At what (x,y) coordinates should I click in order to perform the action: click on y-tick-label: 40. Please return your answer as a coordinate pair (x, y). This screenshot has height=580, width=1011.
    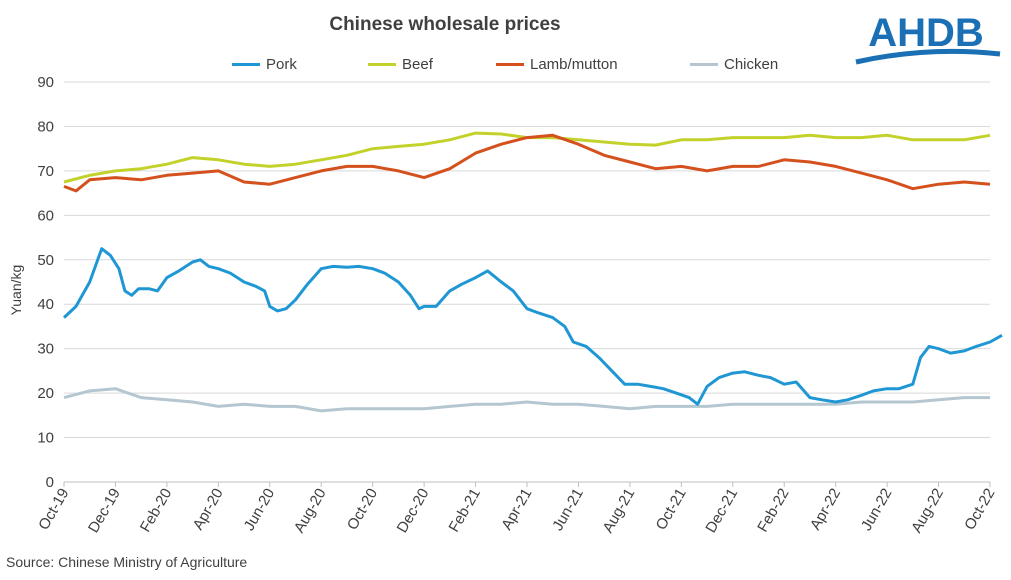
    Looking at the image, I should click on (45, 304).